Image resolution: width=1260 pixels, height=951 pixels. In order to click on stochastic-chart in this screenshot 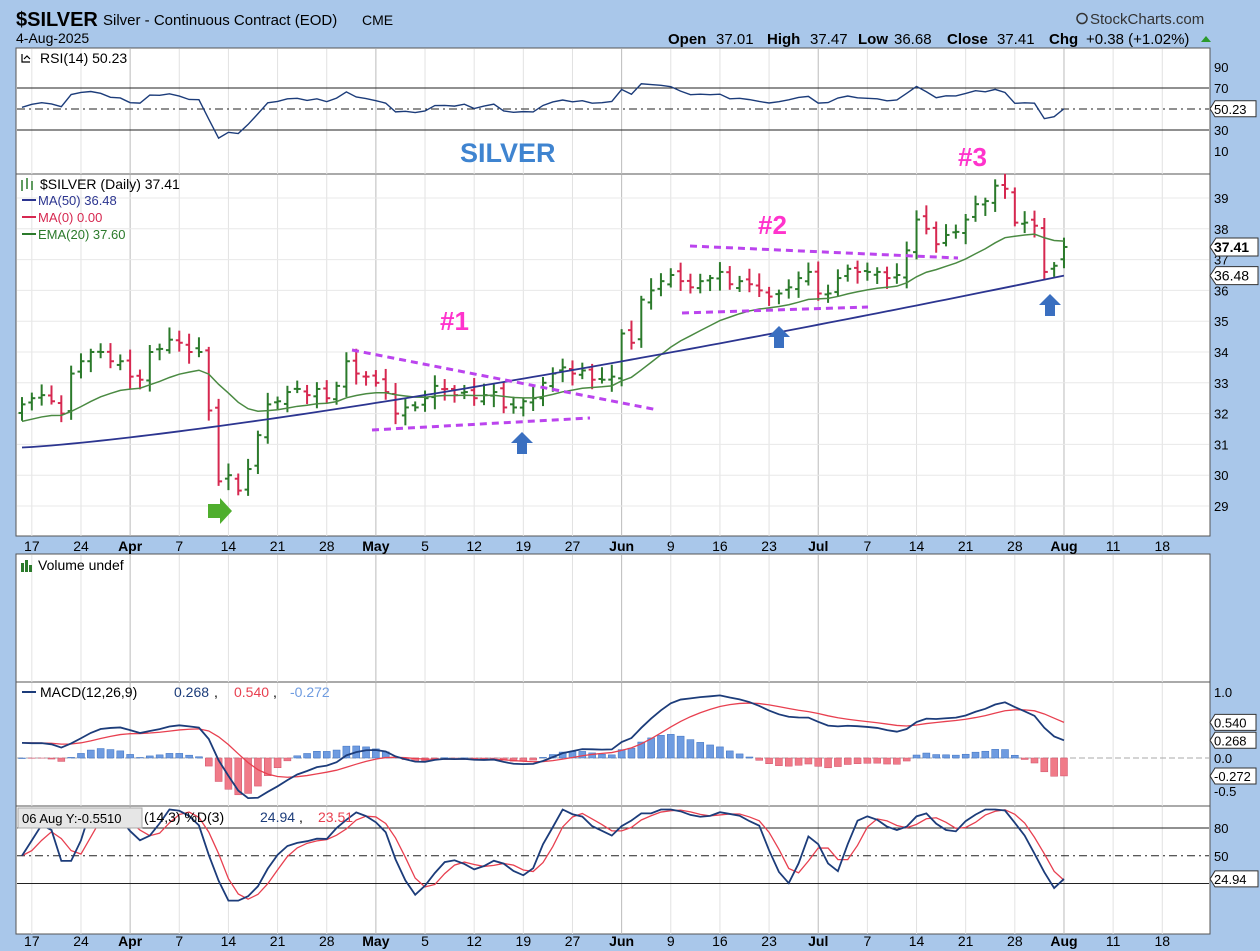, I will do `click(543, 855)`.